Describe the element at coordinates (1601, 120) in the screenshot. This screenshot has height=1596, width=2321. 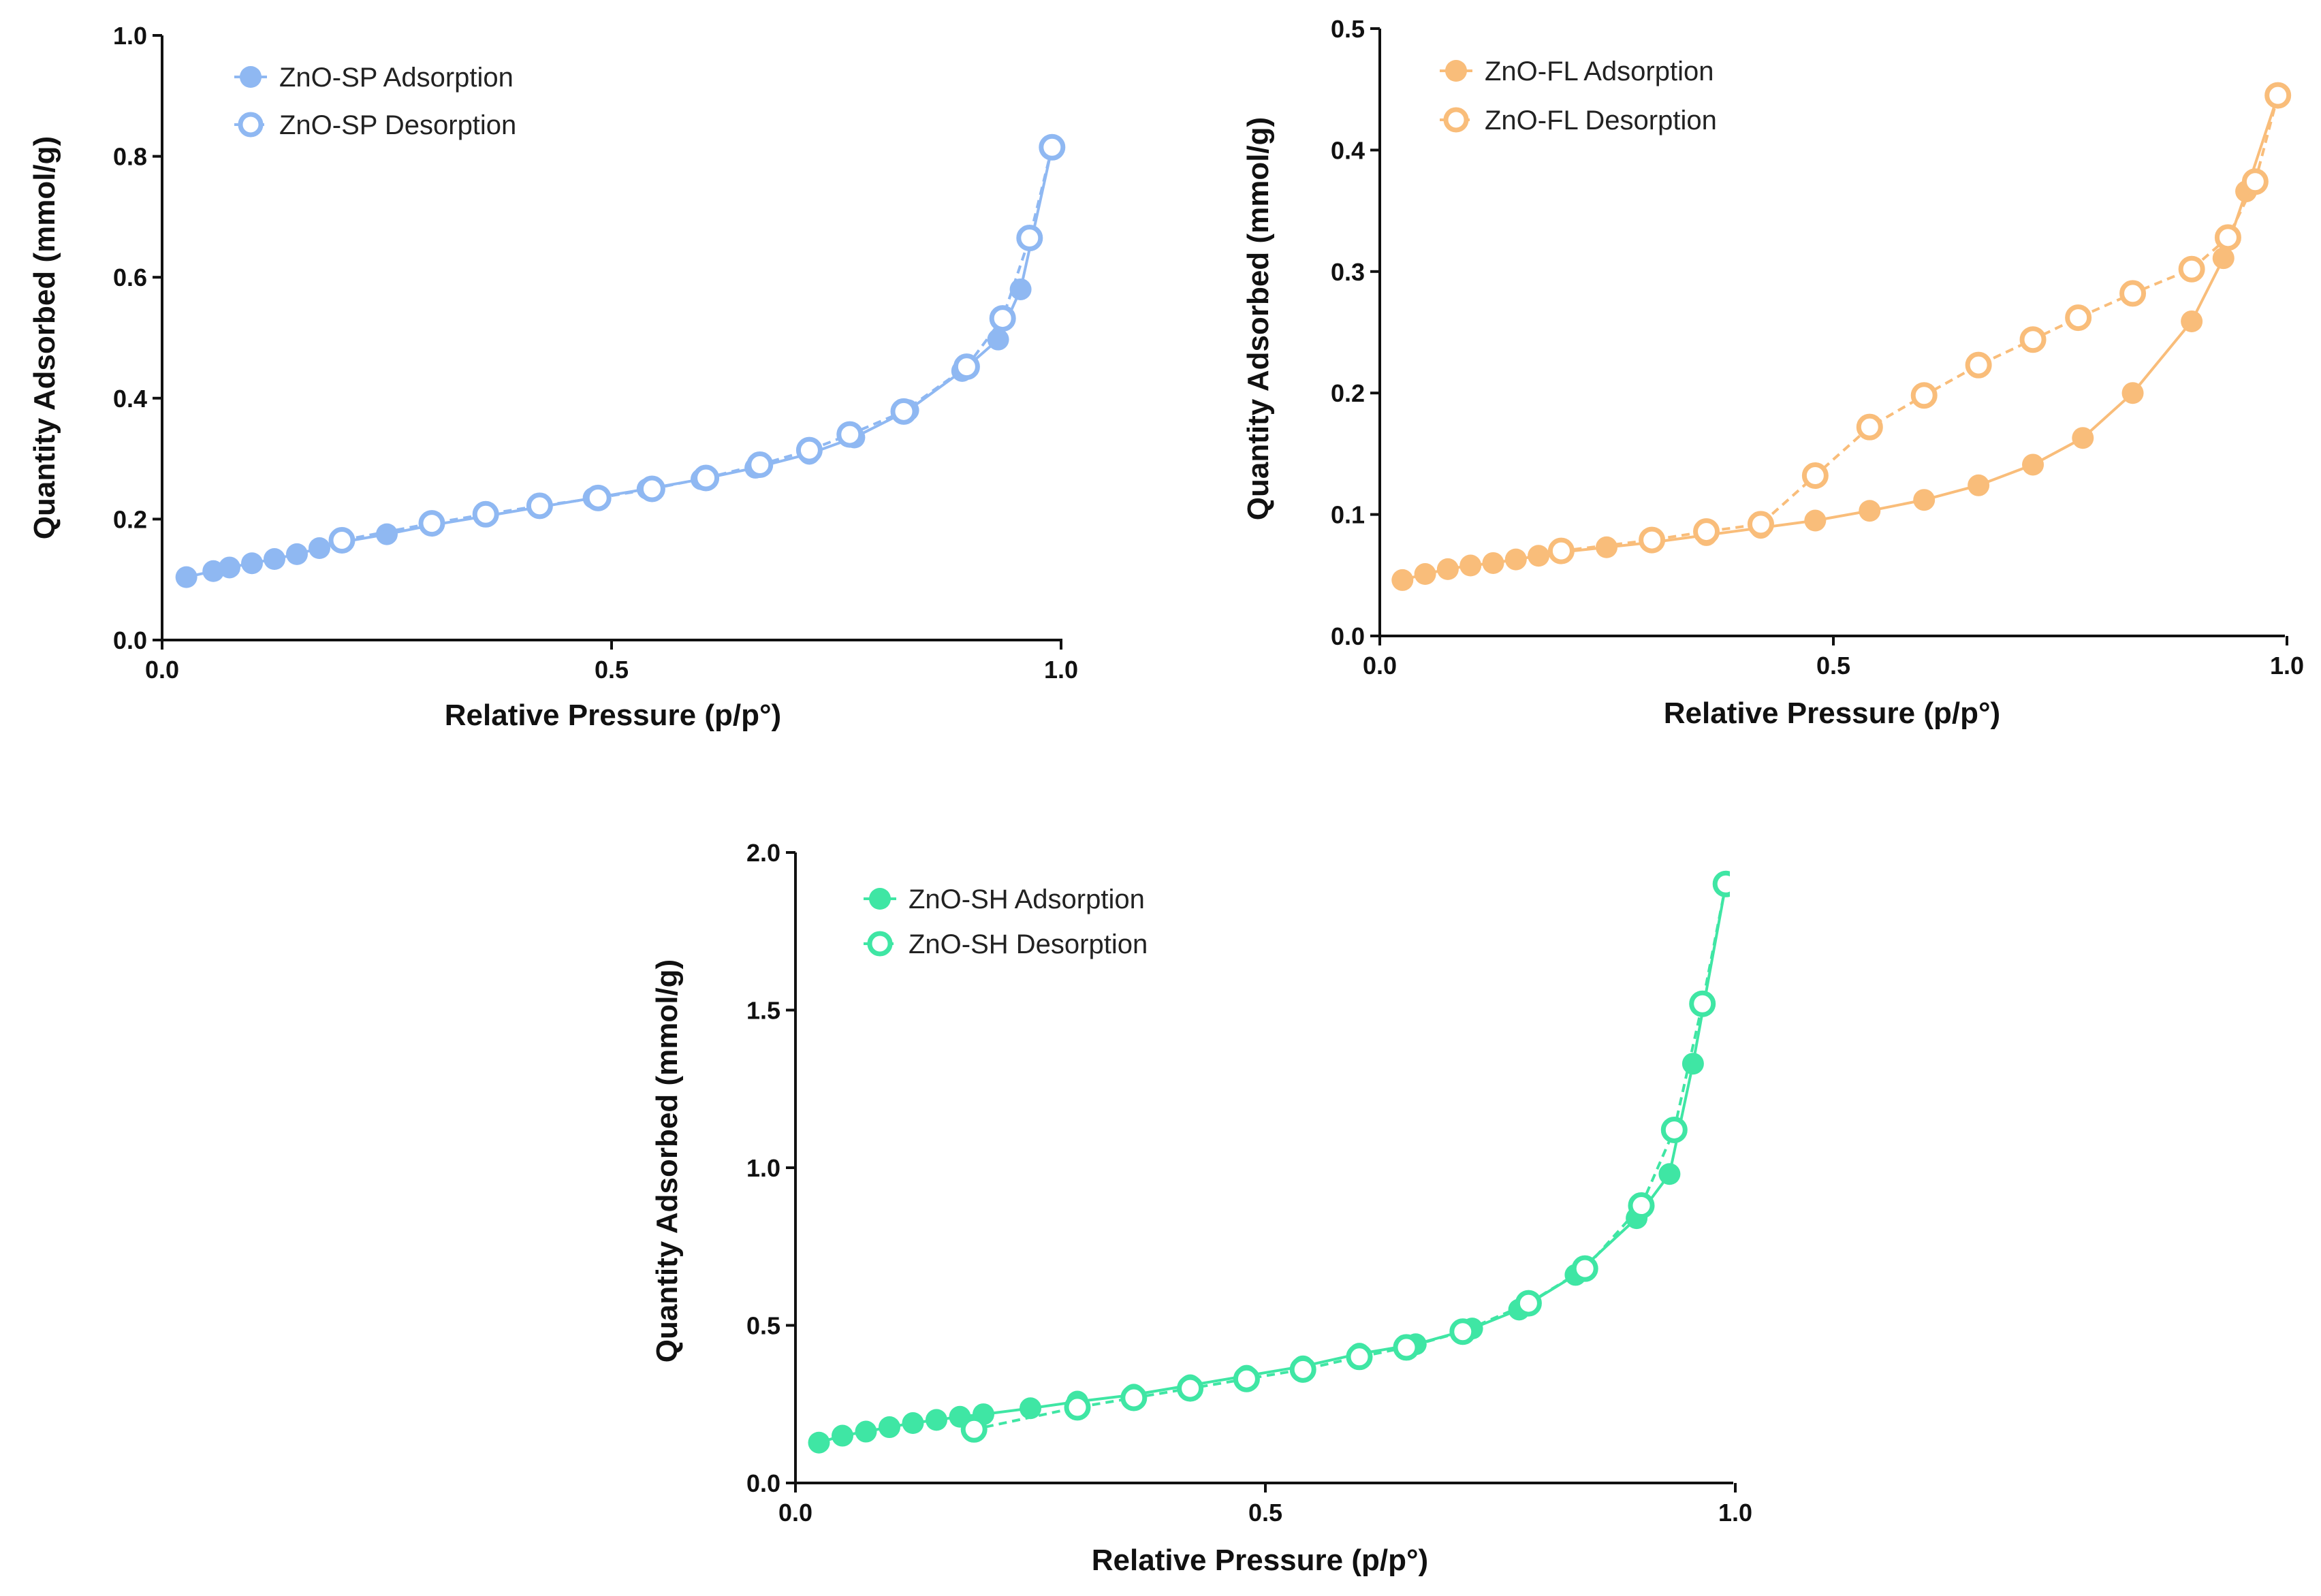
I see `legend-desorption-label: ZnO-FL Desorption` at that location.